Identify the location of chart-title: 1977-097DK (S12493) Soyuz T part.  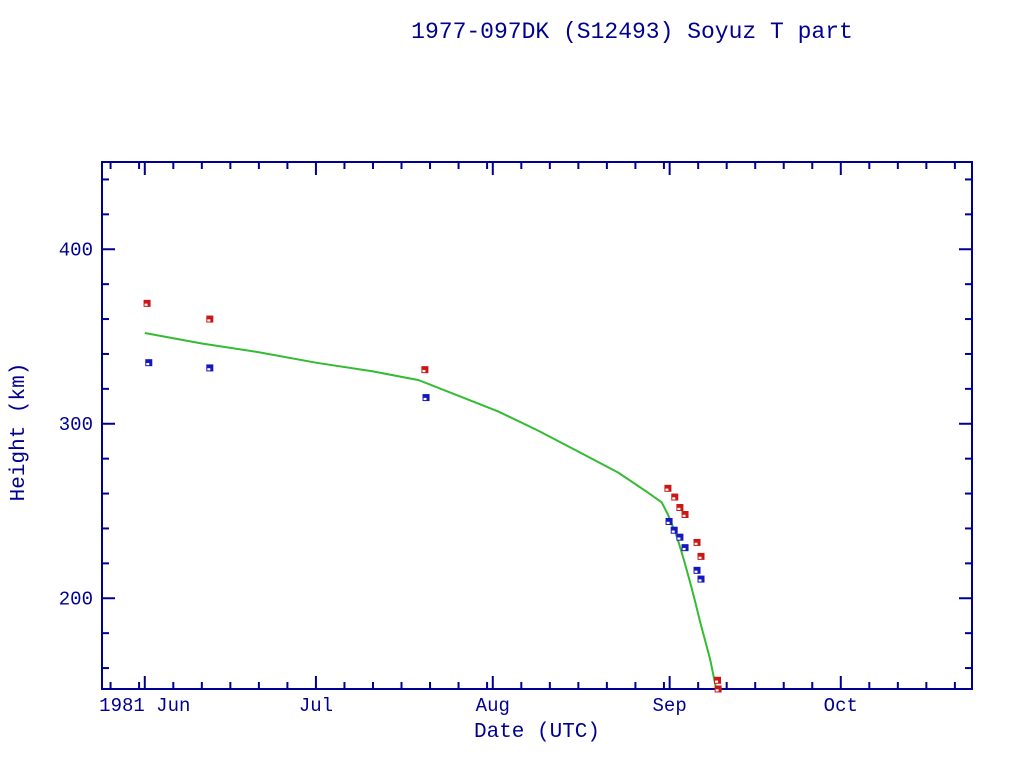
(632, 32).